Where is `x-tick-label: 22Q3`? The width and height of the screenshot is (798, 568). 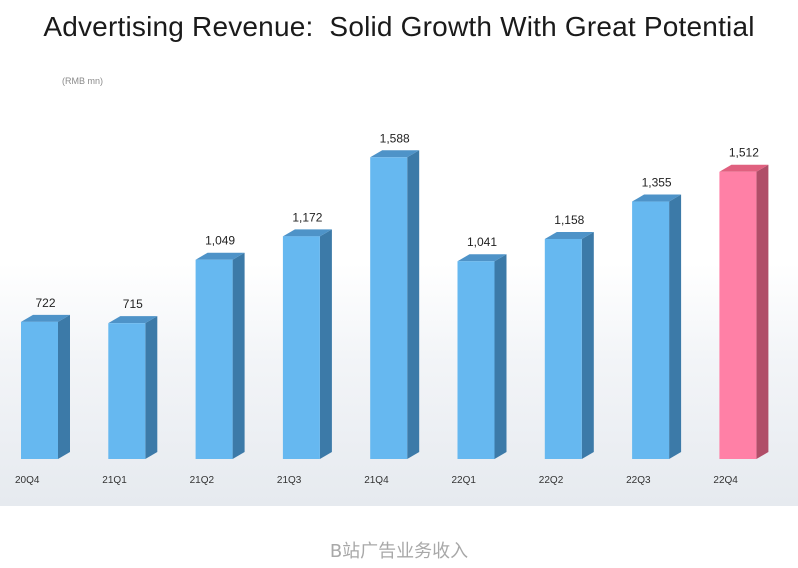 x-tick-label: 22Q3 is located at coordinates (638, 480).